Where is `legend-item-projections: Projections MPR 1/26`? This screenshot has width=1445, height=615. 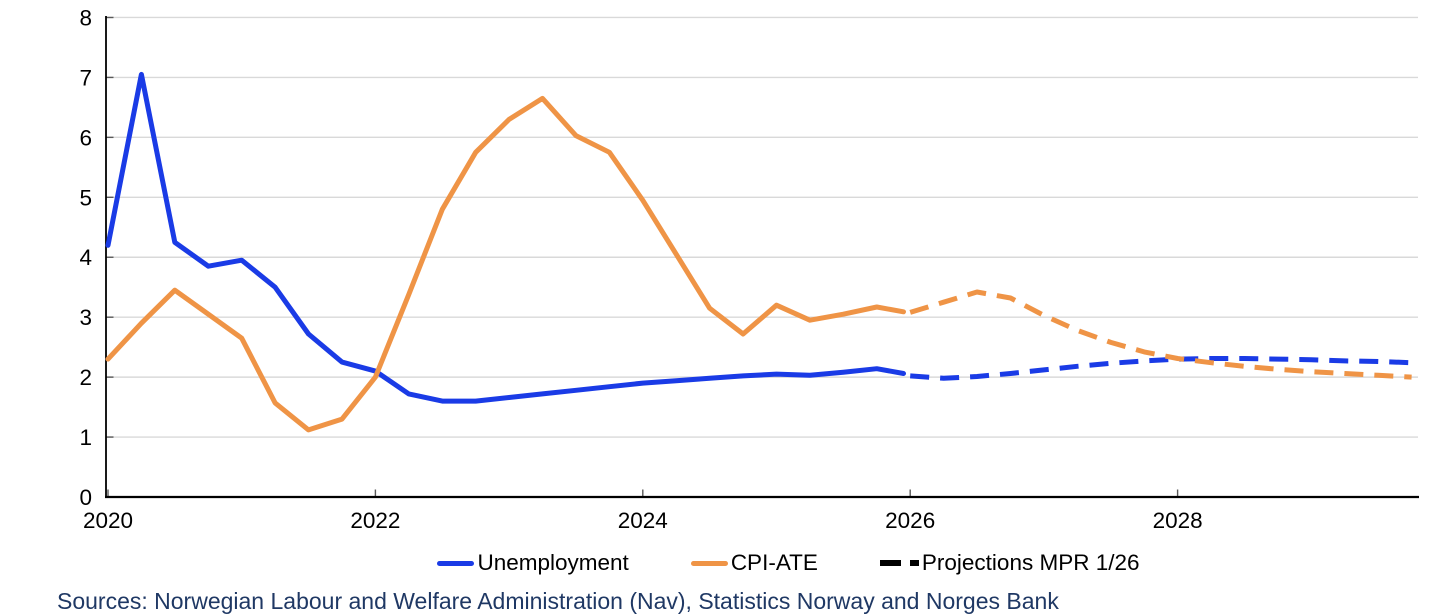
legend-item-projections: Projections MPR 1/26 is located at coordinates (1009, 563).